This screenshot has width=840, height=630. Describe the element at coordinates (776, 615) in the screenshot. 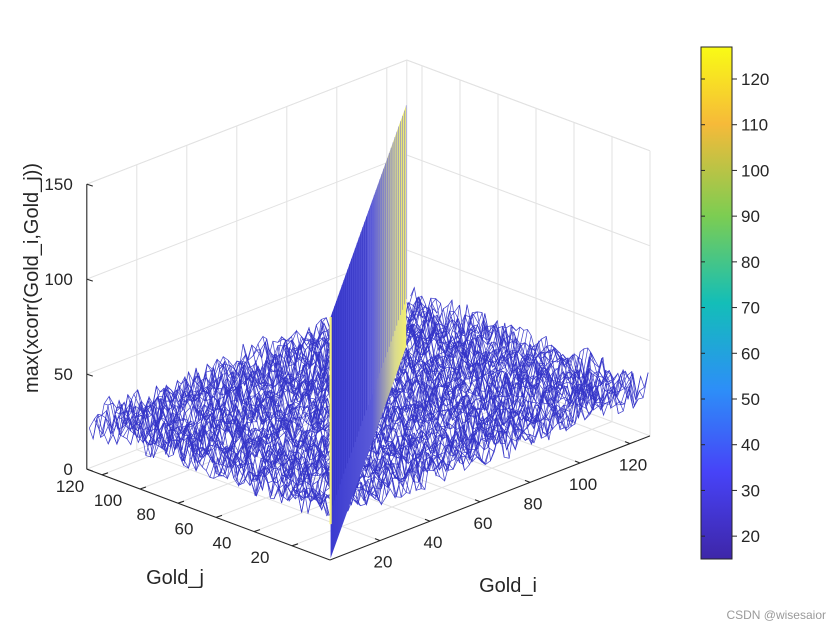

I see `watermark: CSDN @wisesaior` at that location.